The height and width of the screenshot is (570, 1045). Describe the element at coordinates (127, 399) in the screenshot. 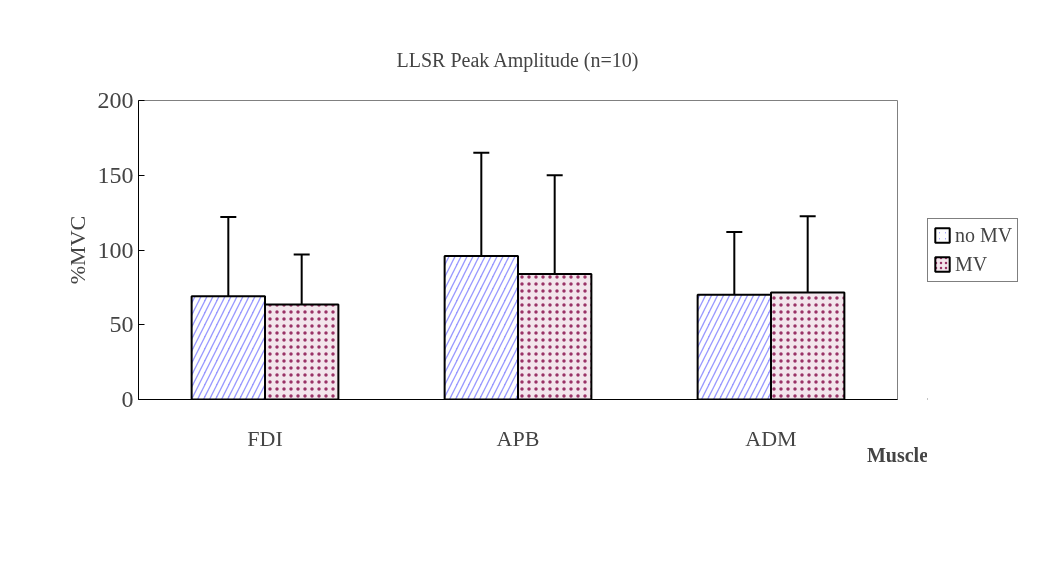

I see `y-tick-label: 0` at that location.